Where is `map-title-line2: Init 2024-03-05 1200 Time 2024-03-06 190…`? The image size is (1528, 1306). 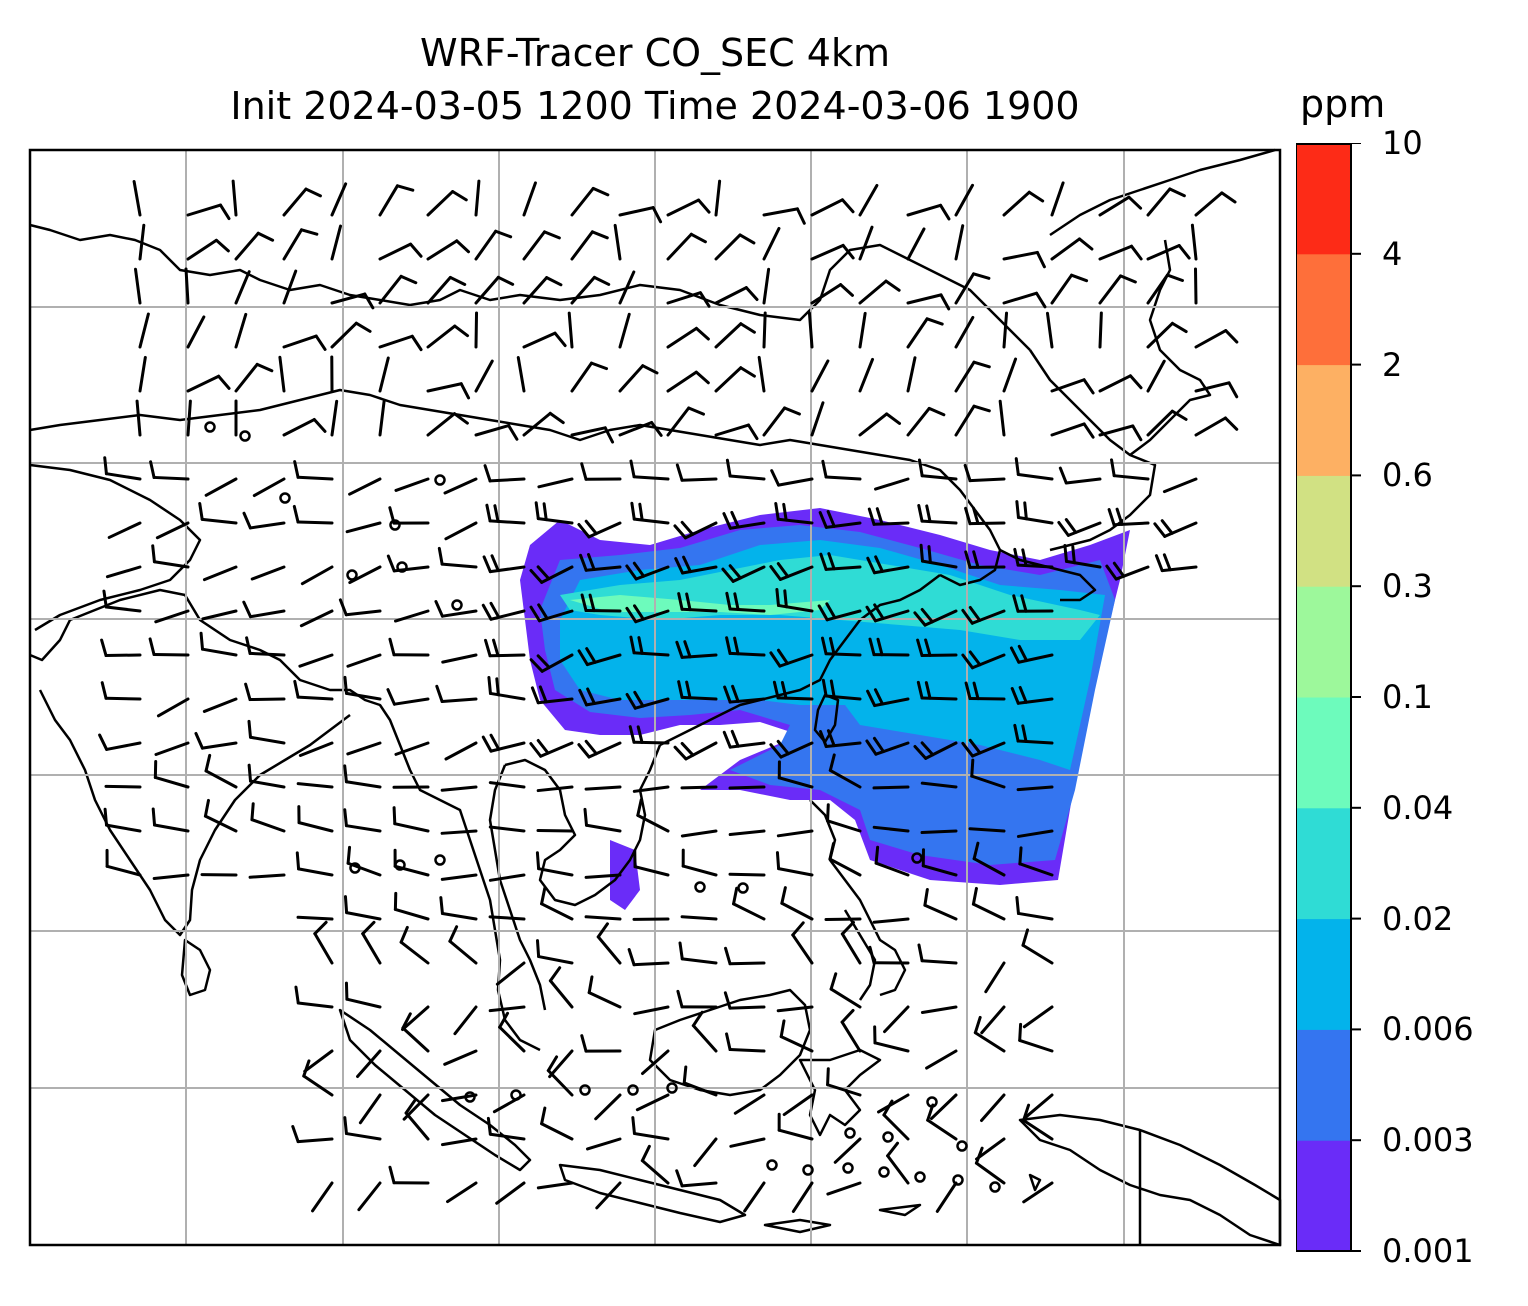
map-title-line2: Init 2024-03-05 1200 Time 2024-03-06 190… is located at coordinates (655, 106).